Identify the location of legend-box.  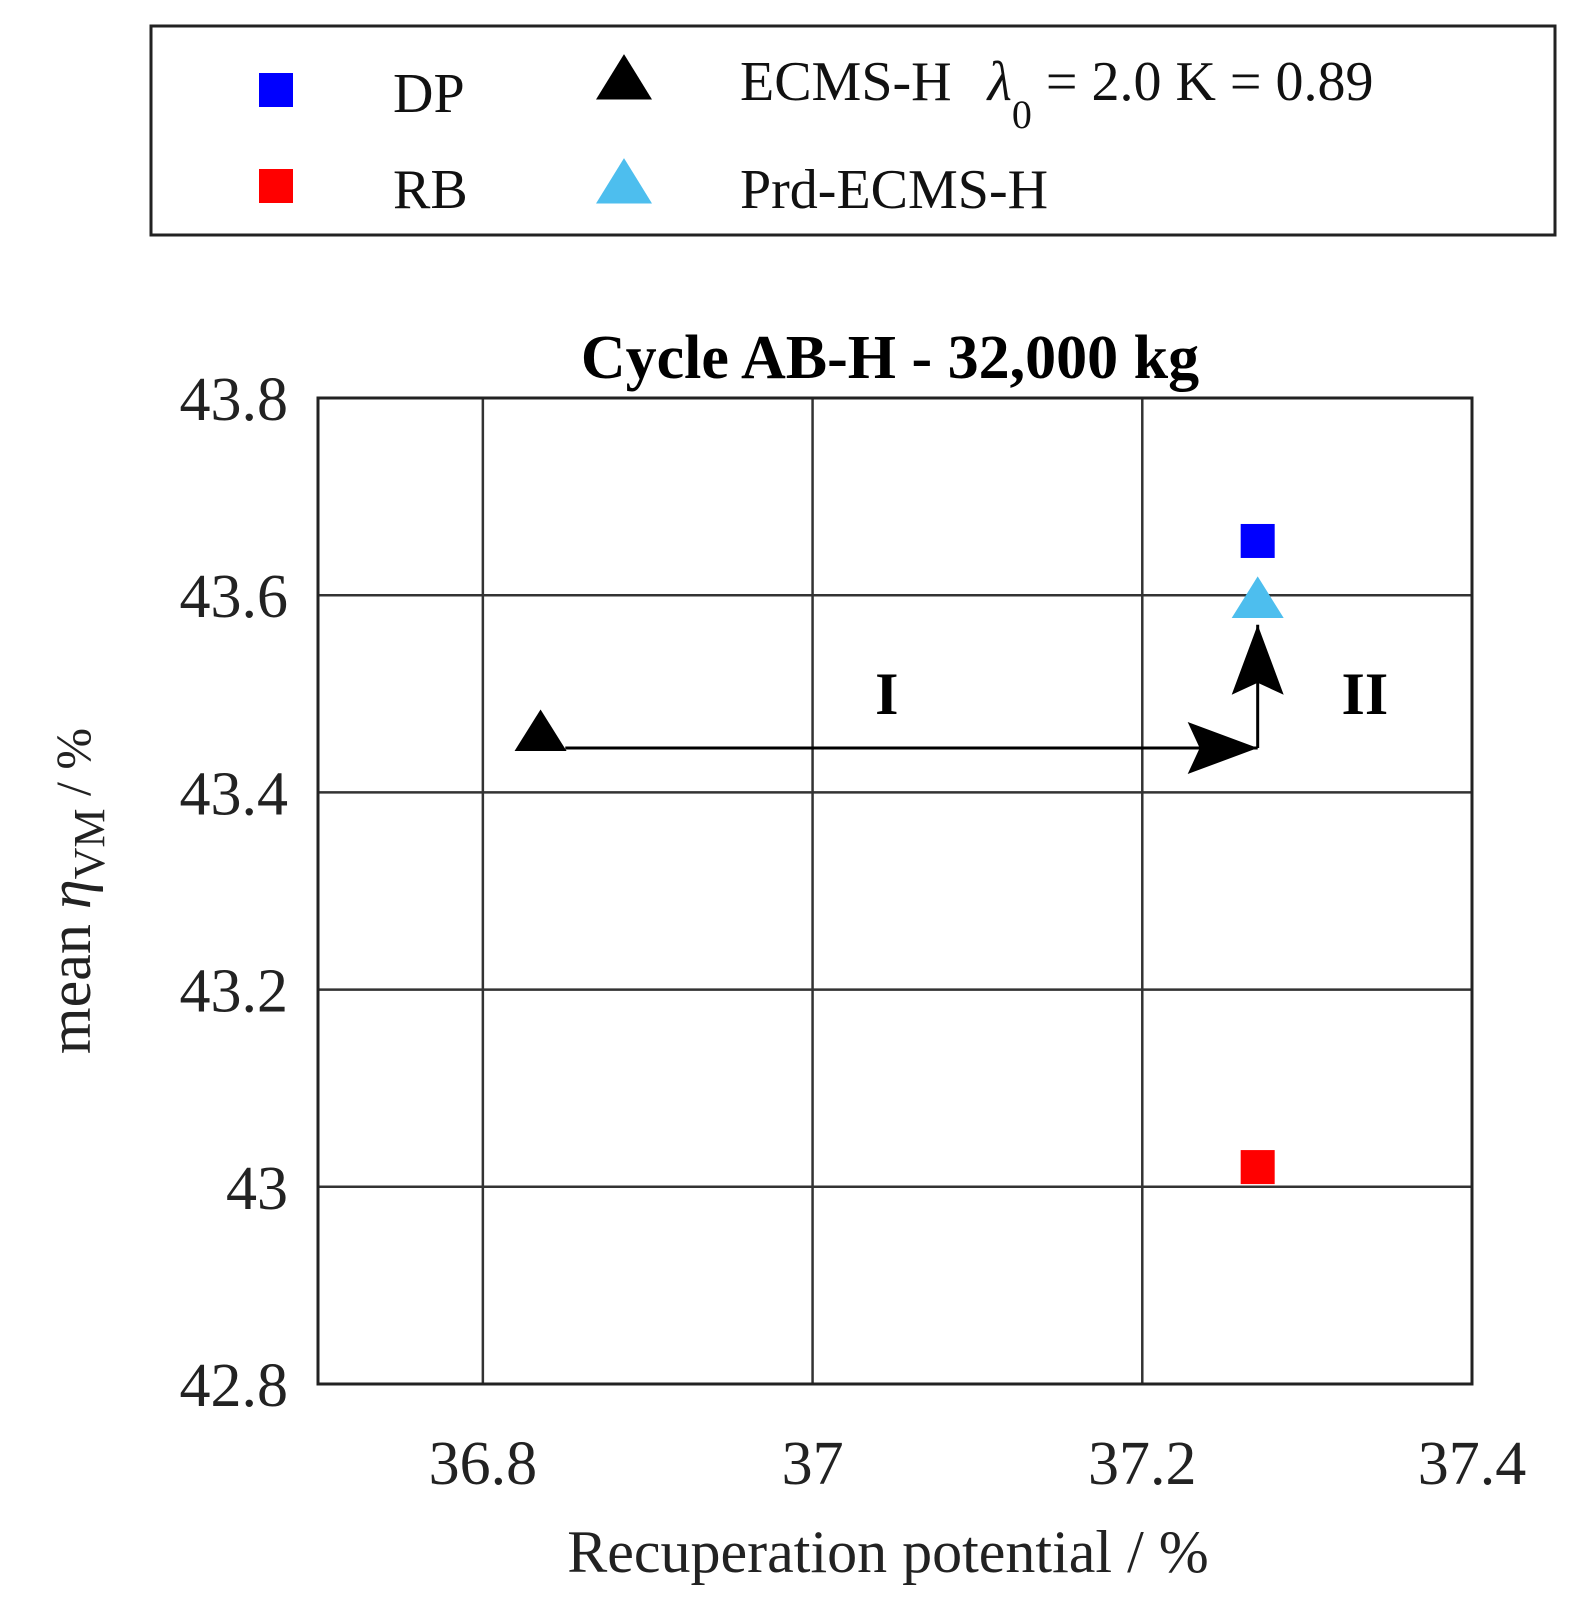
(853, 130).